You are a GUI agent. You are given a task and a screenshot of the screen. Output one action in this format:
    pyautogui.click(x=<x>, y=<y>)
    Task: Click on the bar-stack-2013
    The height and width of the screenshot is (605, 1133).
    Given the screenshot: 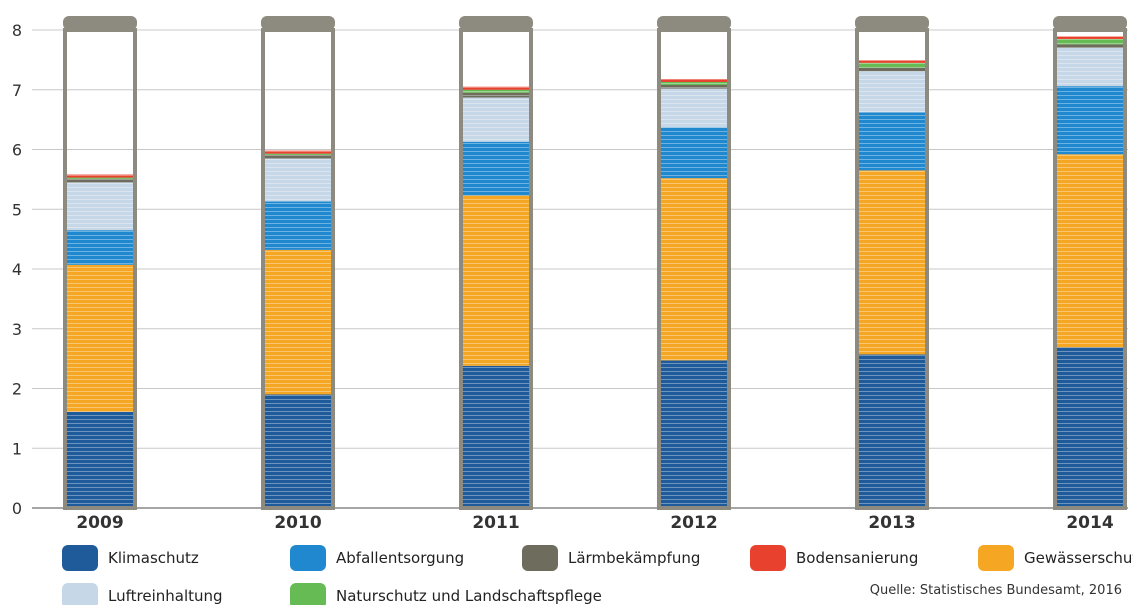 What is the action you would take?
    pyautogui.click(x=892, y=263)
    